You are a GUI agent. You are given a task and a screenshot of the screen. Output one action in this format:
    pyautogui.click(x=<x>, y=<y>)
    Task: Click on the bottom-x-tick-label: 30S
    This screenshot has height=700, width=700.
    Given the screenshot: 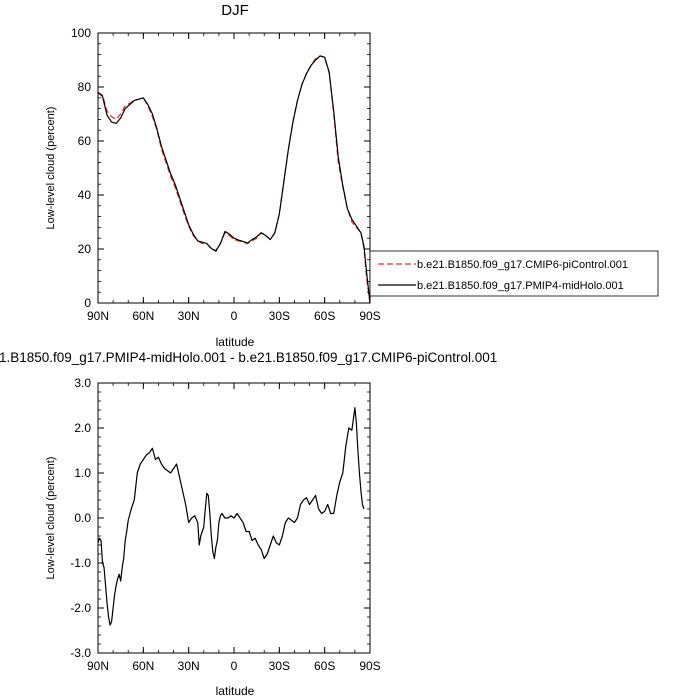 What is the action you would take?
    pyautogui.click(x=279, y=666)
    